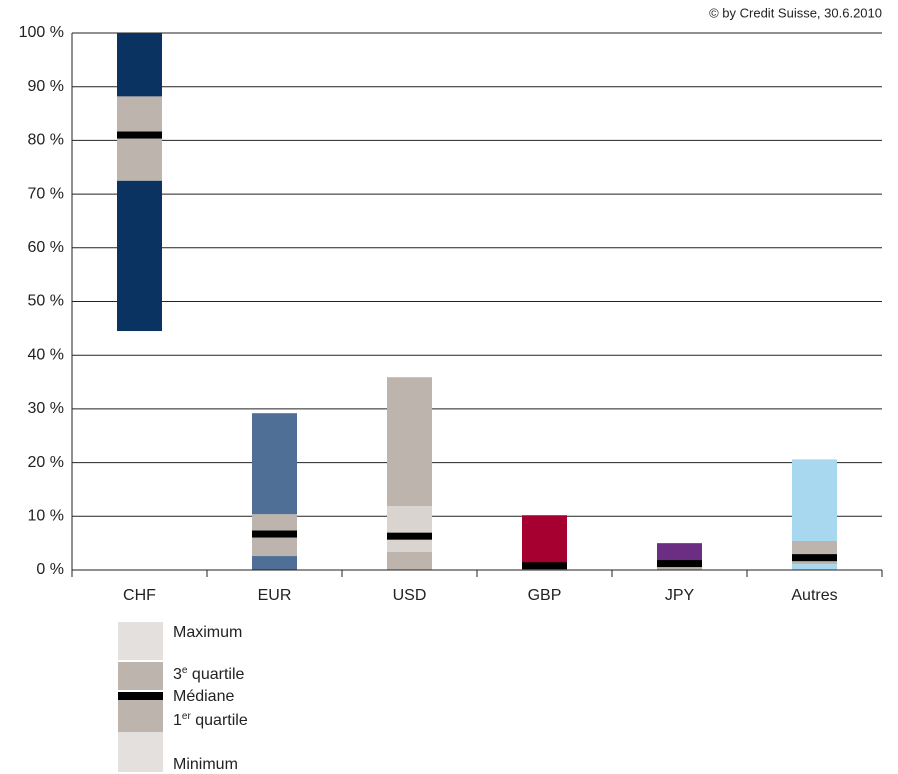 Image resolution: width=898 pixels, height=774 pixels. Describe the element at coordinates (545, 595) in the screenshot. I see `x-tick-label: GBP` at that location.